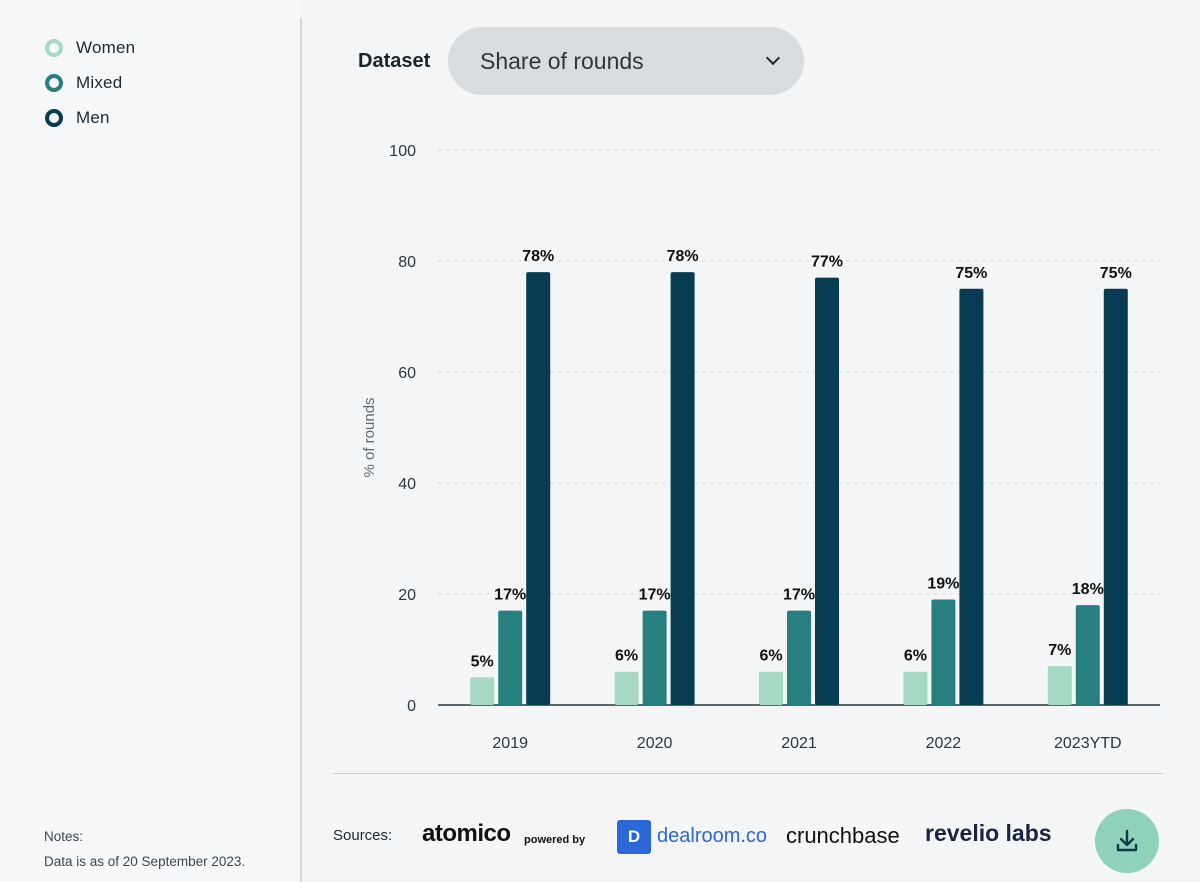  I want to click on legend-item-men: Men, so click(90, 117).